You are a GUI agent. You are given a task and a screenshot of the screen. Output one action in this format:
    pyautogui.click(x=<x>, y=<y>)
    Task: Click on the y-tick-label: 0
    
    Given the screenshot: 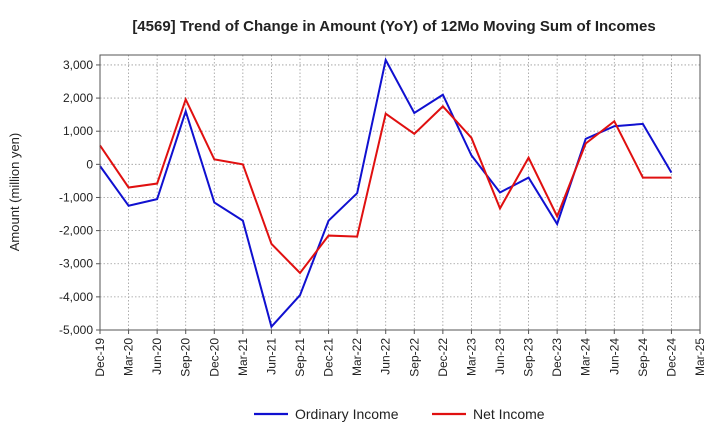 What is the action you would take?
    pyautogui.click(x=89, y=164)
    